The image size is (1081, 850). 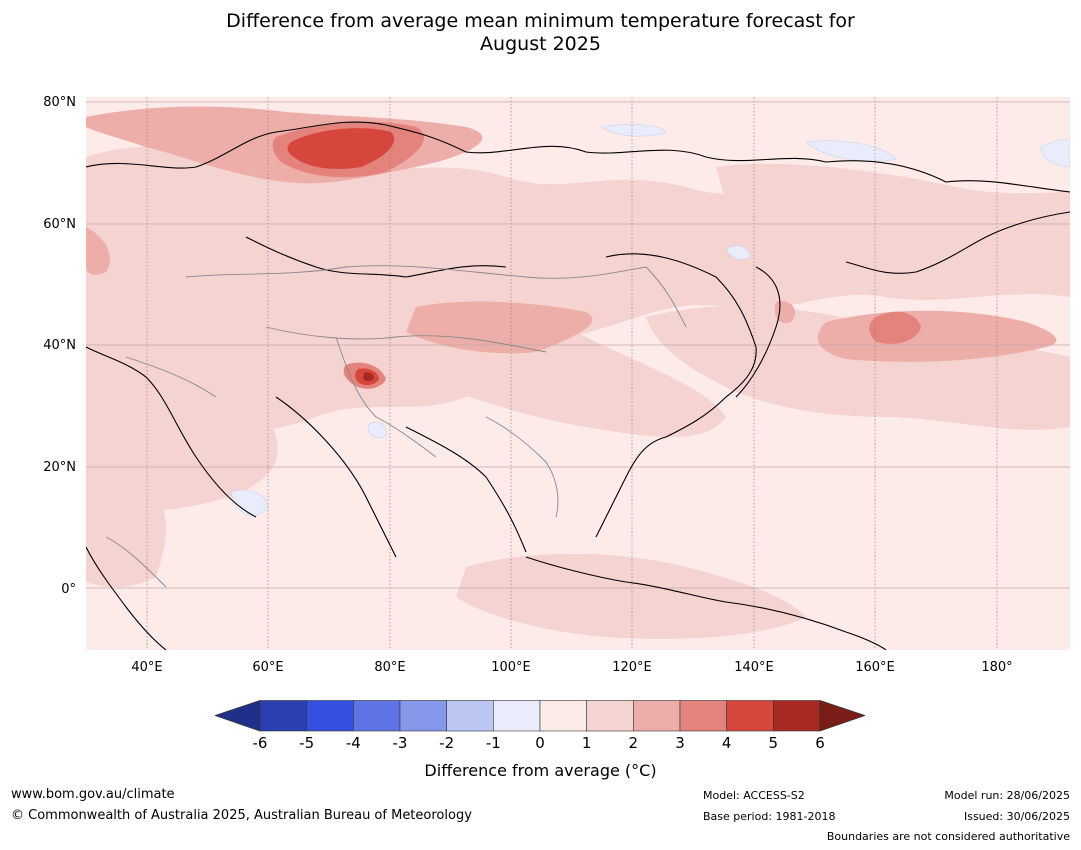 I want to click on colorbar-tick-label: 2, so click(x=633, y=743).